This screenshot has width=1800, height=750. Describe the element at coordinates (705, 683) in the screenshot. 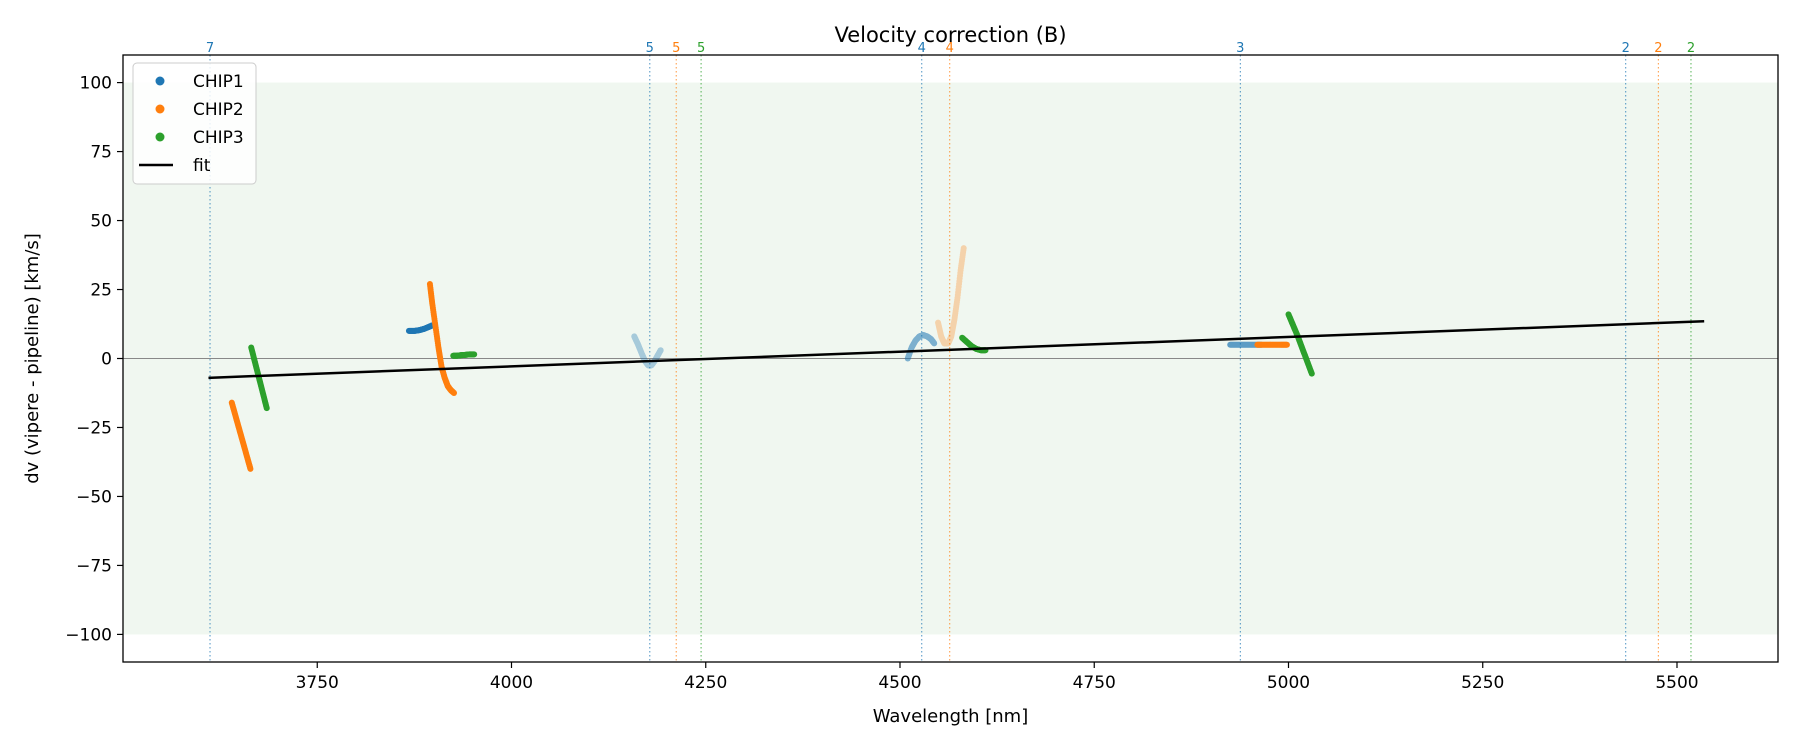

I see `x-tick-label: 4250` at that location.